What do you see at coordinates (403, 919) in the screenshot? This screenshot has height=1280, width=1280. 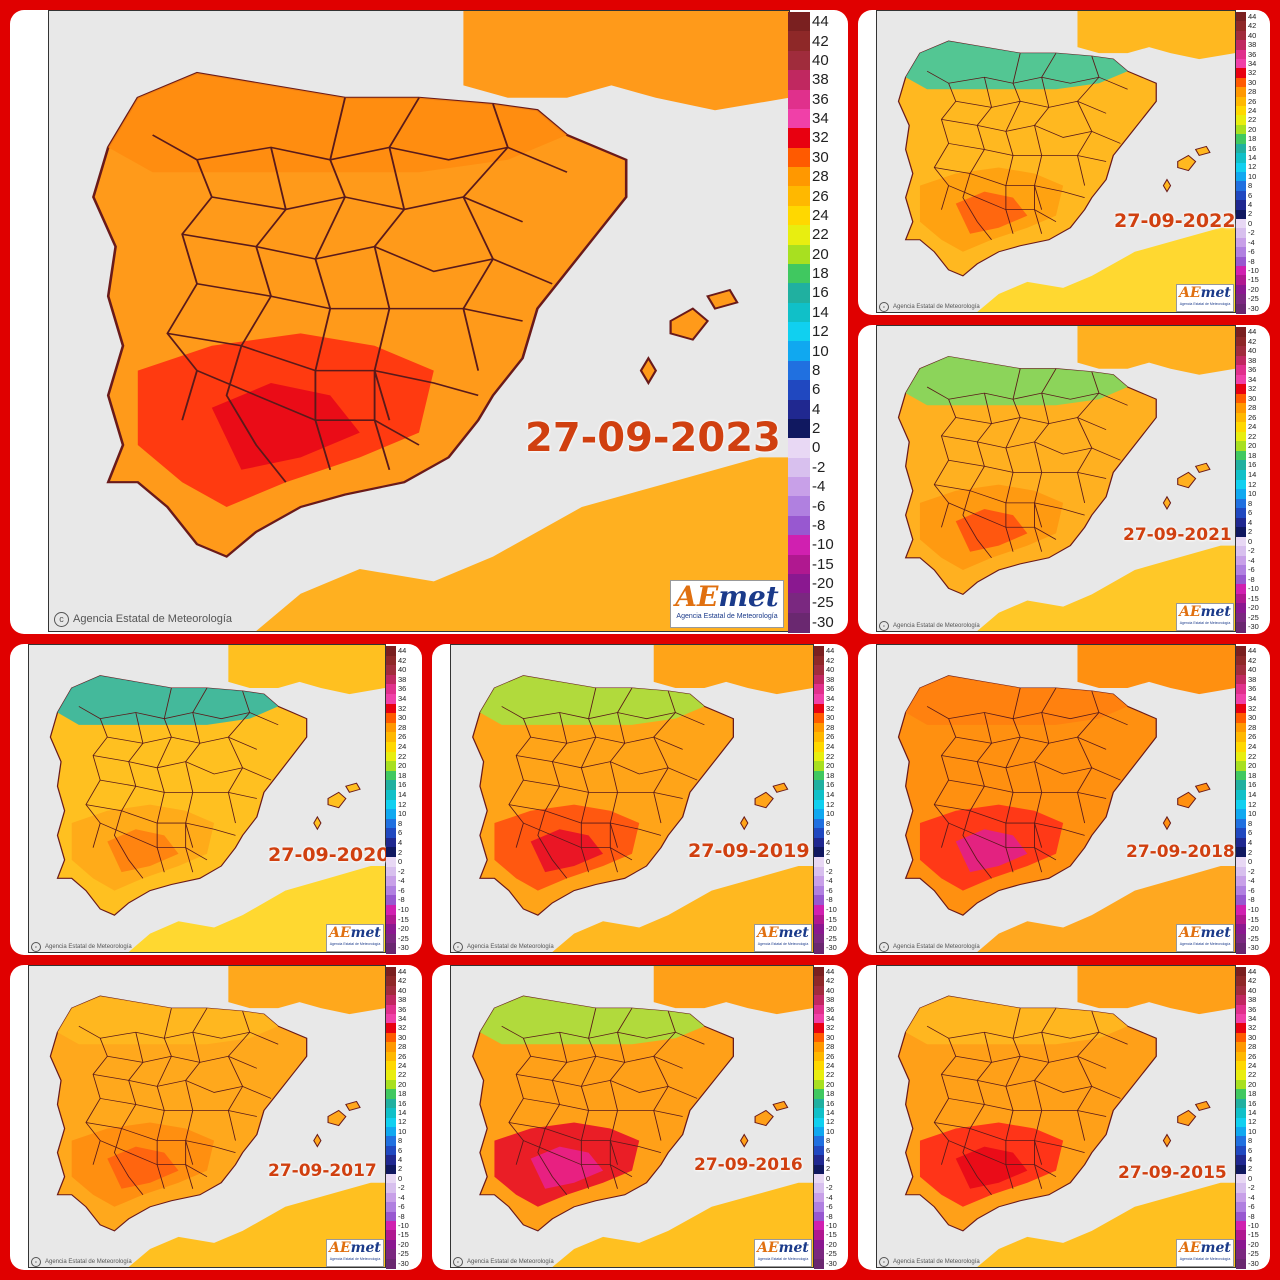 I see `legend-label: -15` at bounding box center [403, 919].